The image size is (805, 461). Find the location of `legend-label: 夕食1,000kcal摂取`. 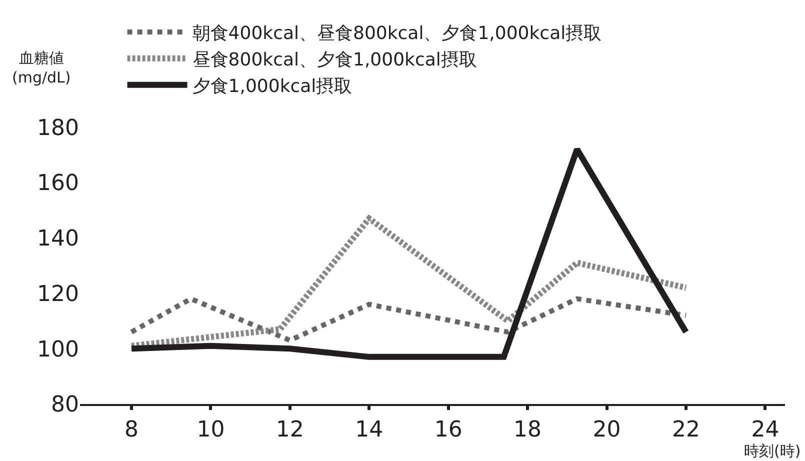

legend-label: 夕食1,000kcal摂取 is located at coordinates (272, 86).